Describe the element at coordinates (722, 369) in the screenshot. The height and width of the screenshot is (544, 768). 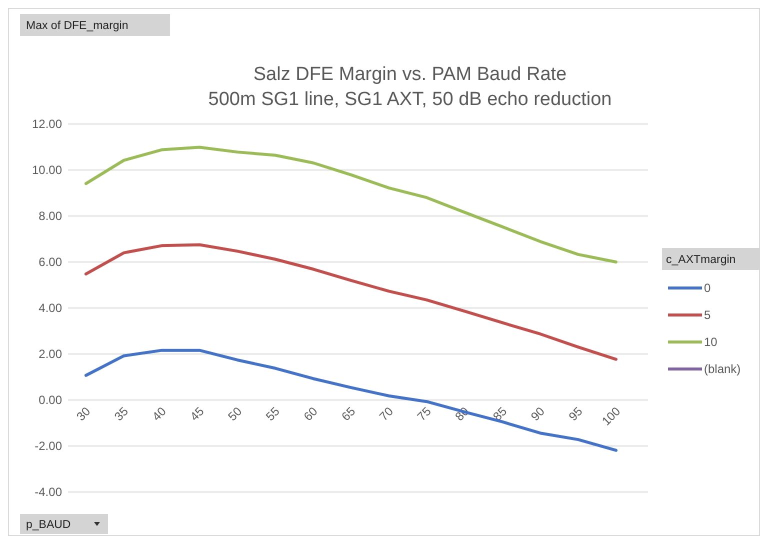
I see `legend-label: (blank)` at that location.